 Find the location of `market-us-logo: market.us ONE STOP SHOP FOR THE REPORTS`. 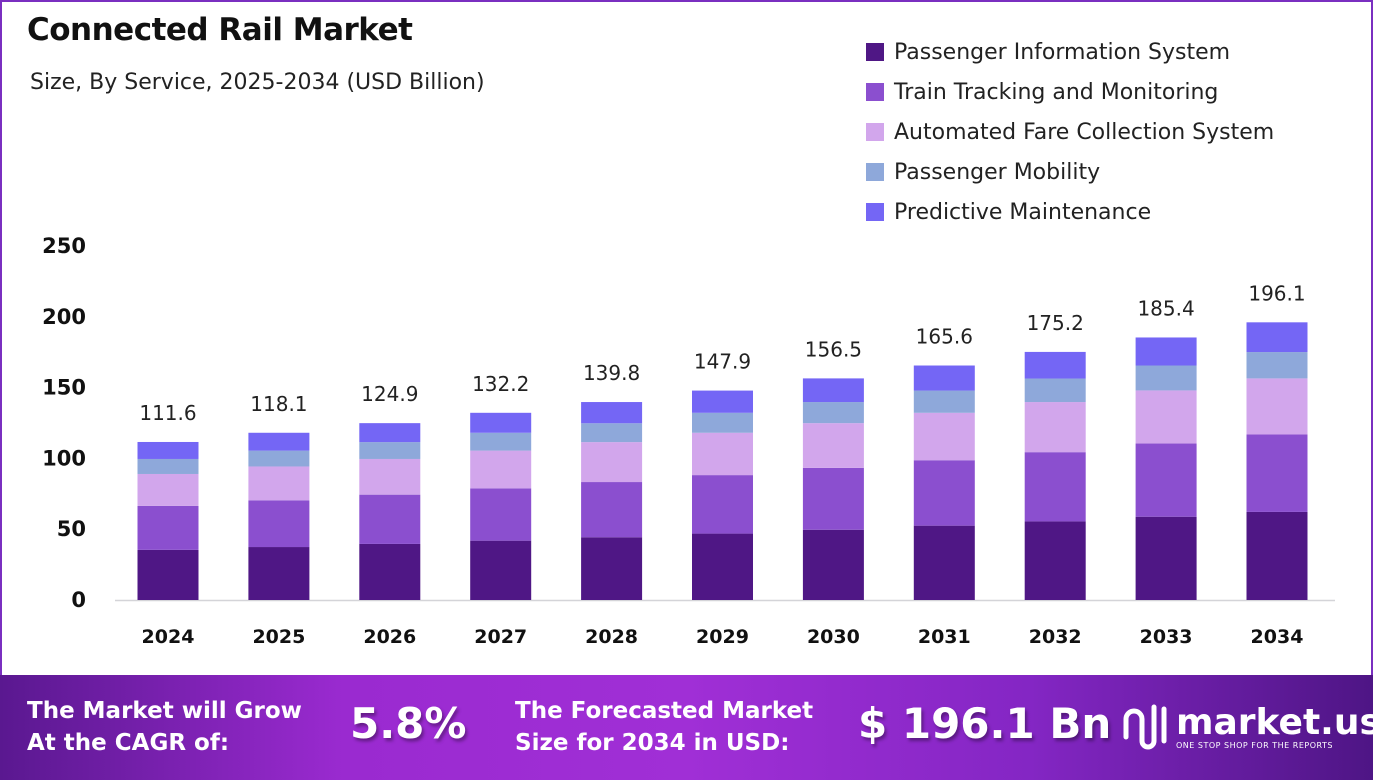

market-us-logo: market.us ONE STOP SHOP FOR THE REPORTS is located at coordinates (1246, 727).